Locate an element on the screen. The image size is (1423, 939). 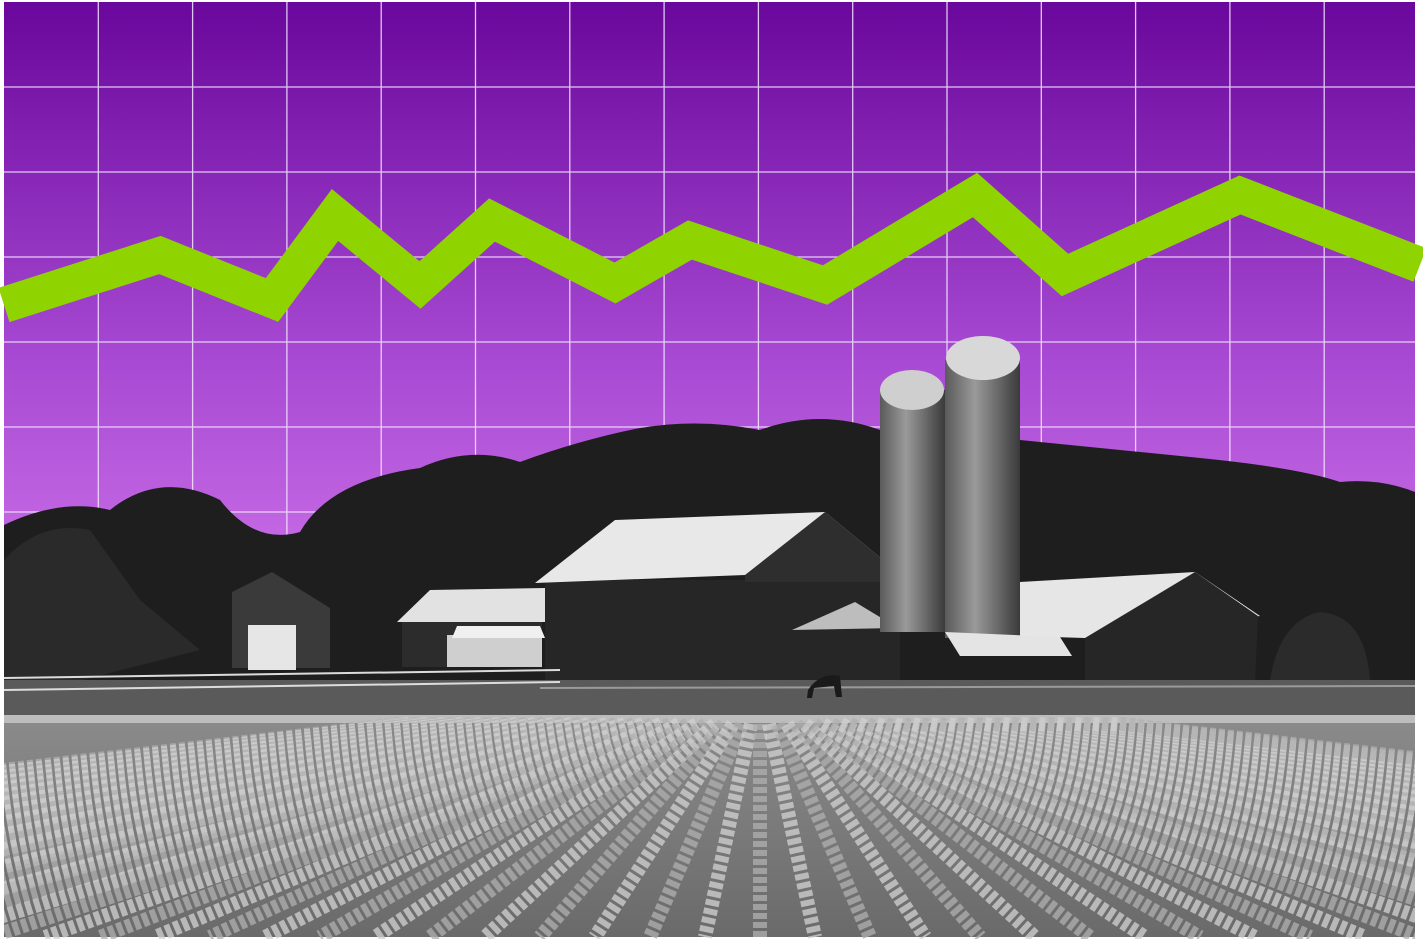
barn-lean-to is located at coordinates (845, 616).